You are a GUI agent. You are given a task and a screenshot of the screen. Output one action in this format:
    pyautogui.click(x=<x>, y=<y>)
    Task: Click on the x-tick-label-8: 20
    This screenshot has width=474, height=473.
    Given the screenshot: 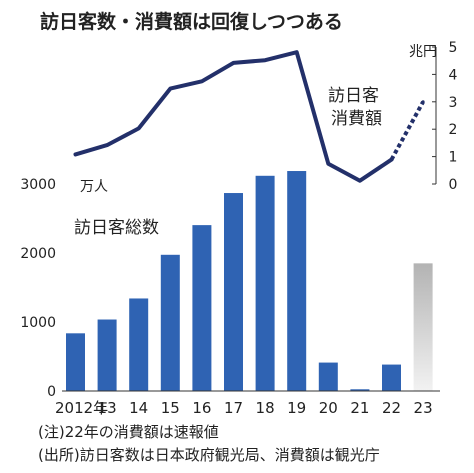 What is the action you would take?
    pyautogui.click(x=328, y=408)
    